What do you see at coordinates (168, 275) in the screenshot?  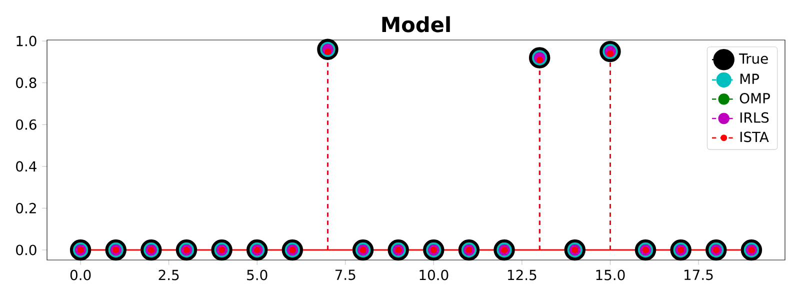 I see `x-tick-label: 2.5` at bounding box center [168, 275].